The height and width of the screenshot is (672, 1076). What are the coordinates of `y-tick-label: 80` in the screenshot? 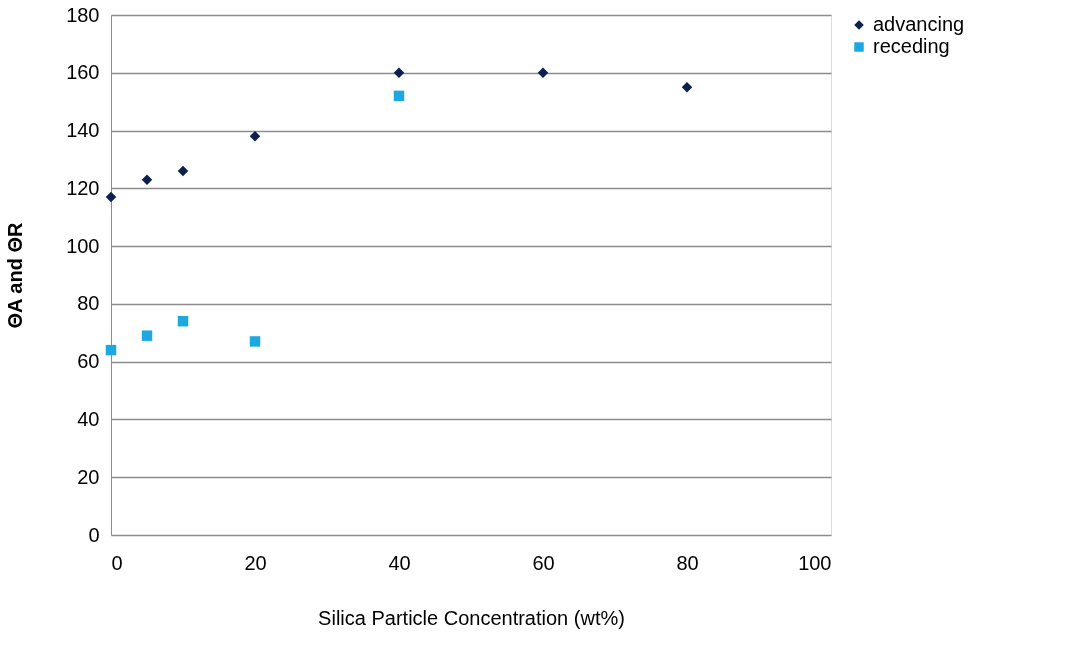 It's located at (88, 303).